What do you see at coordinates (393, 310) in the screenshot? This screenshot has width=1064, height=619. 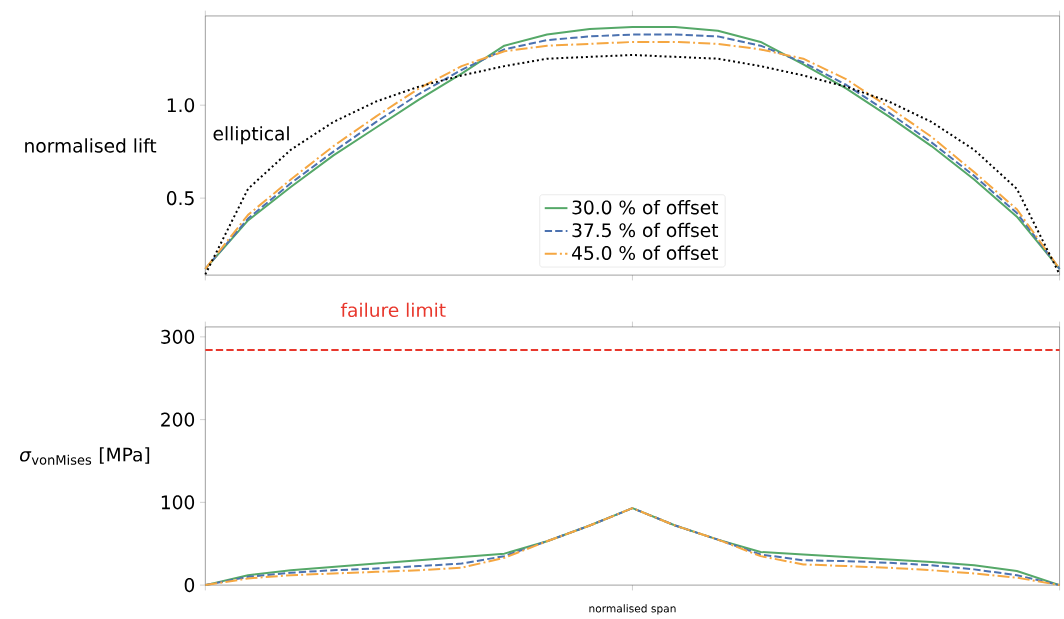 I see `ref-line-label: failure limit` at bounding box center [393, 310].